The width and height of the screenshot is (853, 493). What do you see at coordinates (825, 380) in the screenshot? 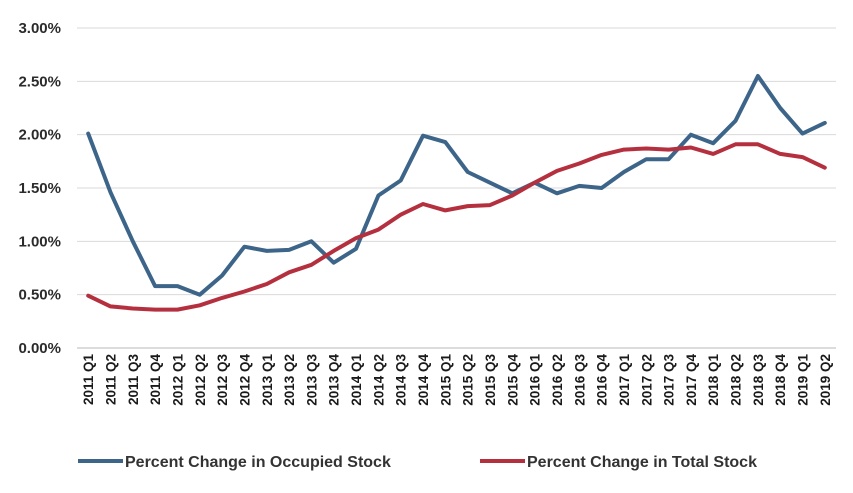
I see `x-tick-label: 2019 Q2` at bounding box center [825, 380].